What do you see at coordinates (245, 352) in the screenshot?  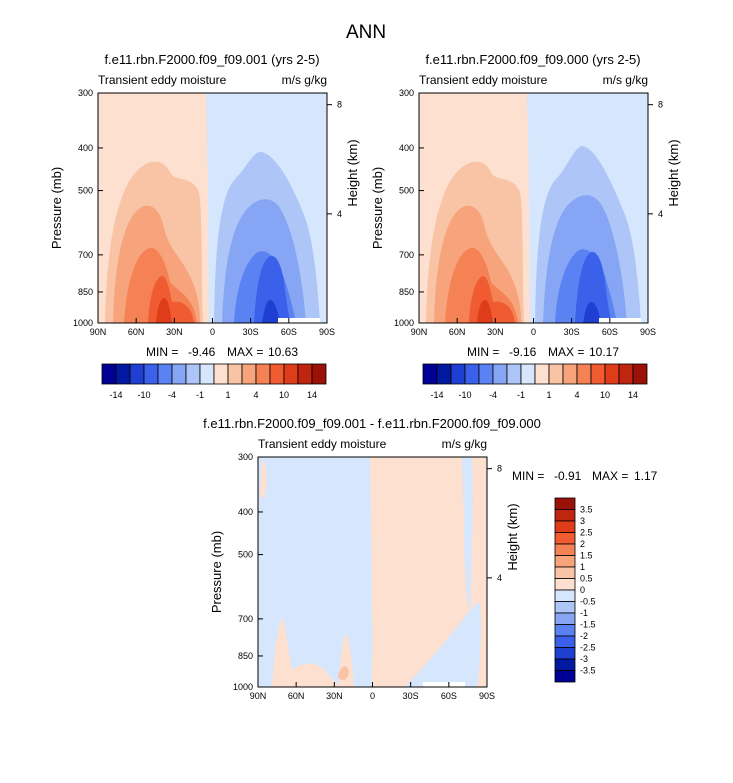 I see `panel-1-max-label: MAX =` at bounding box center [245, 352].